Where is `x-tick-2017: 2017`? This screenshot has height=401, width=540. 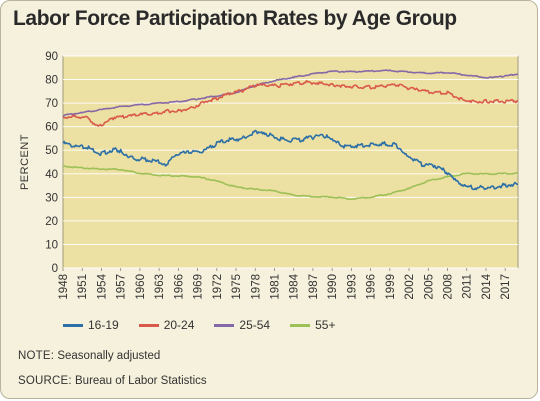 x-tick-2017: 2017 is located at coordinates (506, 287).